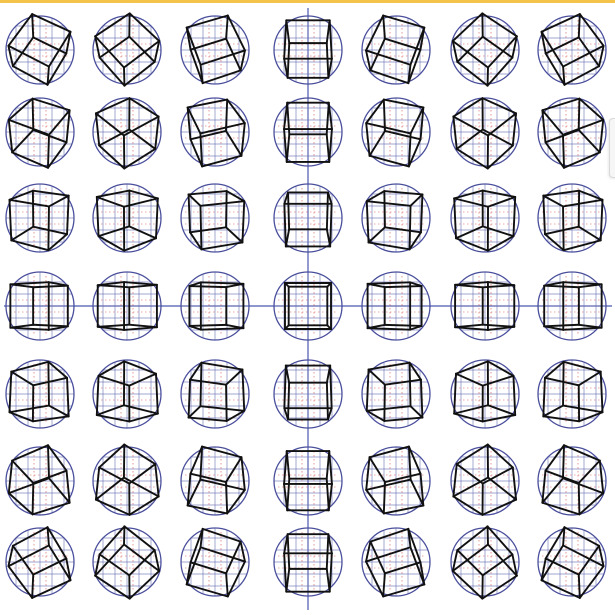 Image resolution: width=615 pixels, height=615 pixels. Describe the element at coordinates (485, 218) in the screenshot. I see `cube-cell-r3-c6` at that location.